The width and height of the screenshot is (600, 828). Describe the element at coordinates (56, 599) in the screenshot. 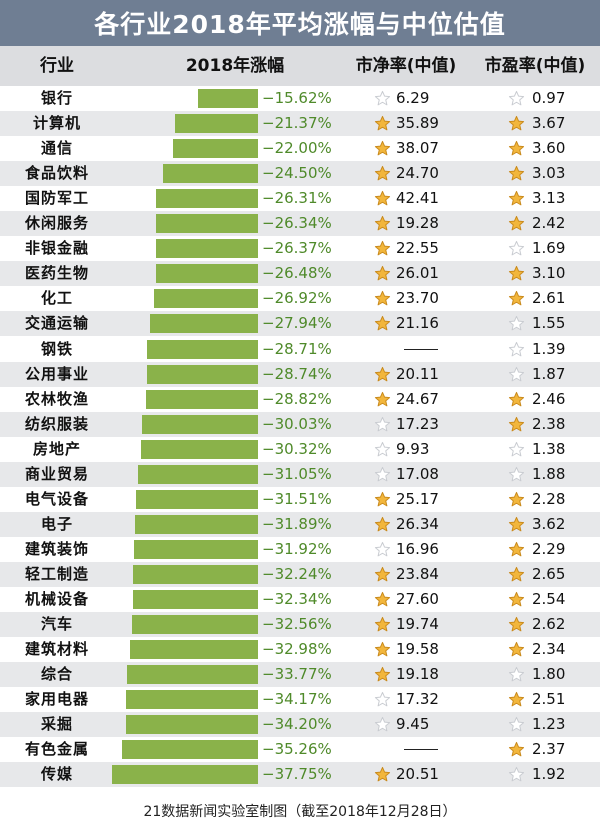

I see `industry-label: 机械设备` at that location.